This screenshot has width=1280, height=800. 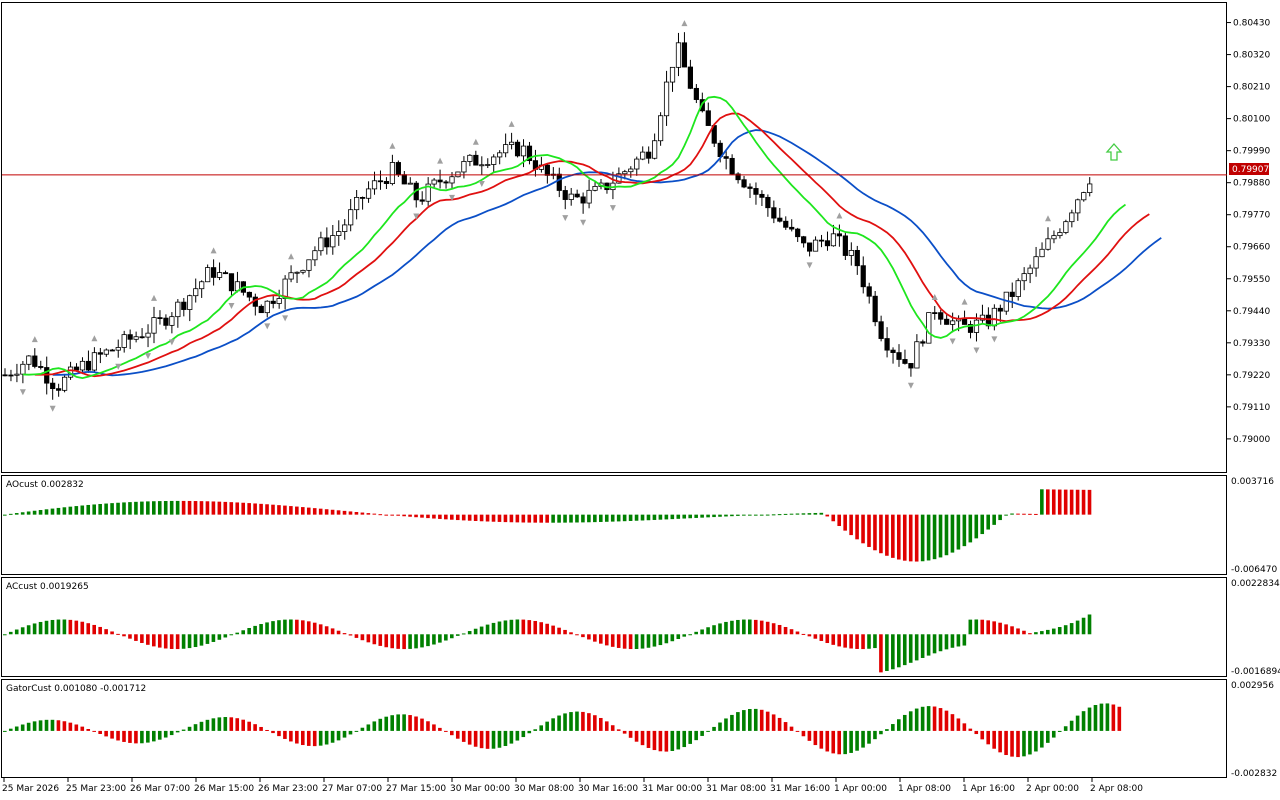 I want to click on price-tick-label: 0.80320, so click(x=1251, y=56).